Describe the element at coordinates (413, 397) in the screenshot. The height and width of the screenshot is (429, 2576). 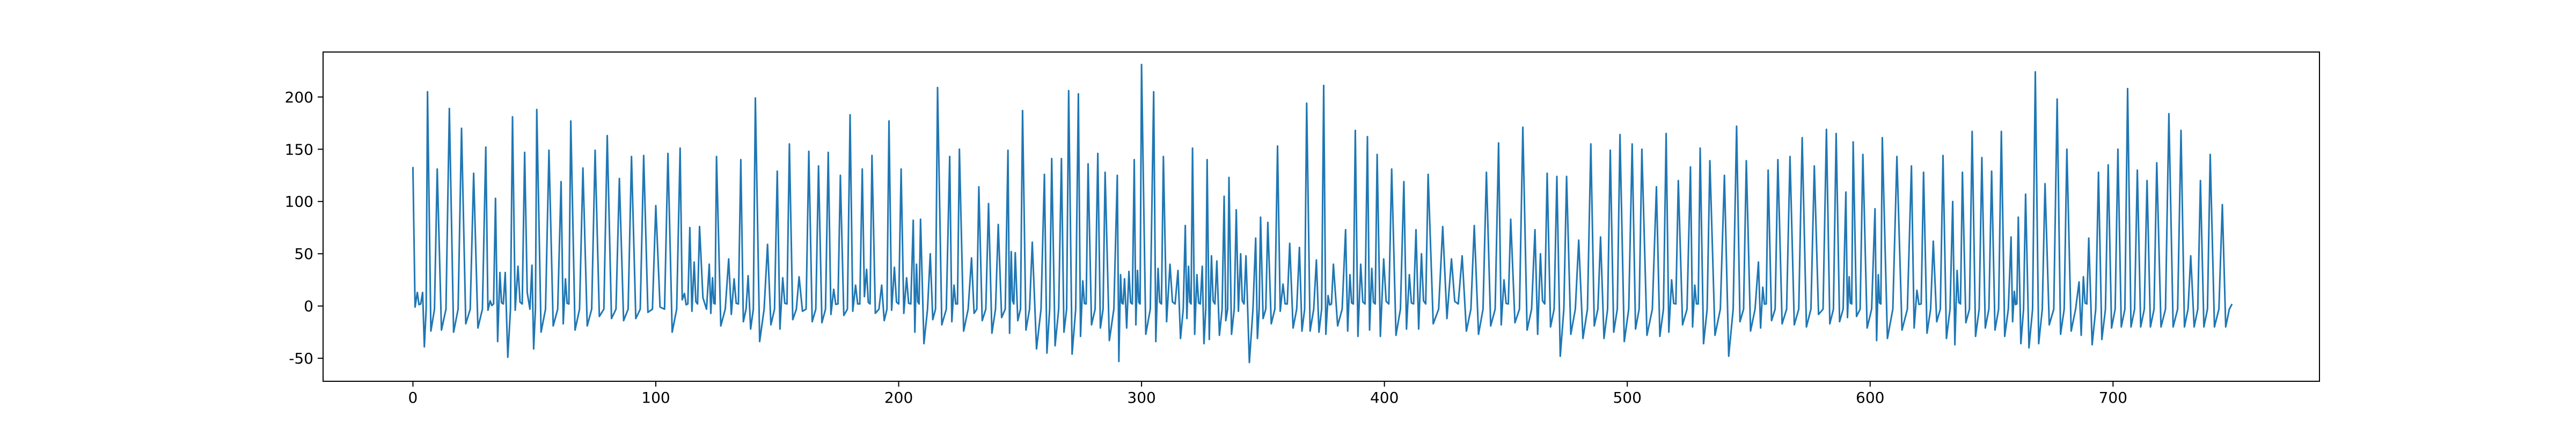
I see `x-tick-label: 0` at that location.